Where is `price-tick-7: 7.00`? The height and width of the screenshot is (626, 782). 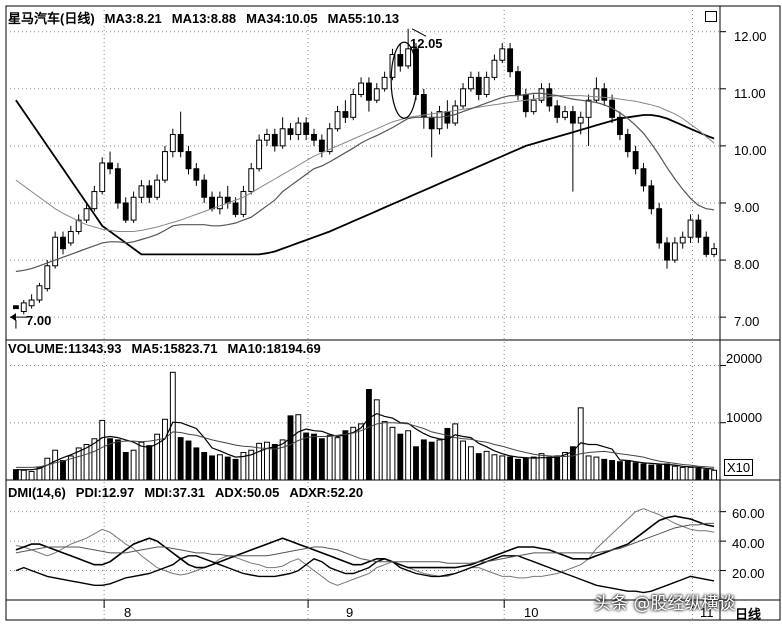
price-tick-7: 7.00 is located at coordinates (747, 321).